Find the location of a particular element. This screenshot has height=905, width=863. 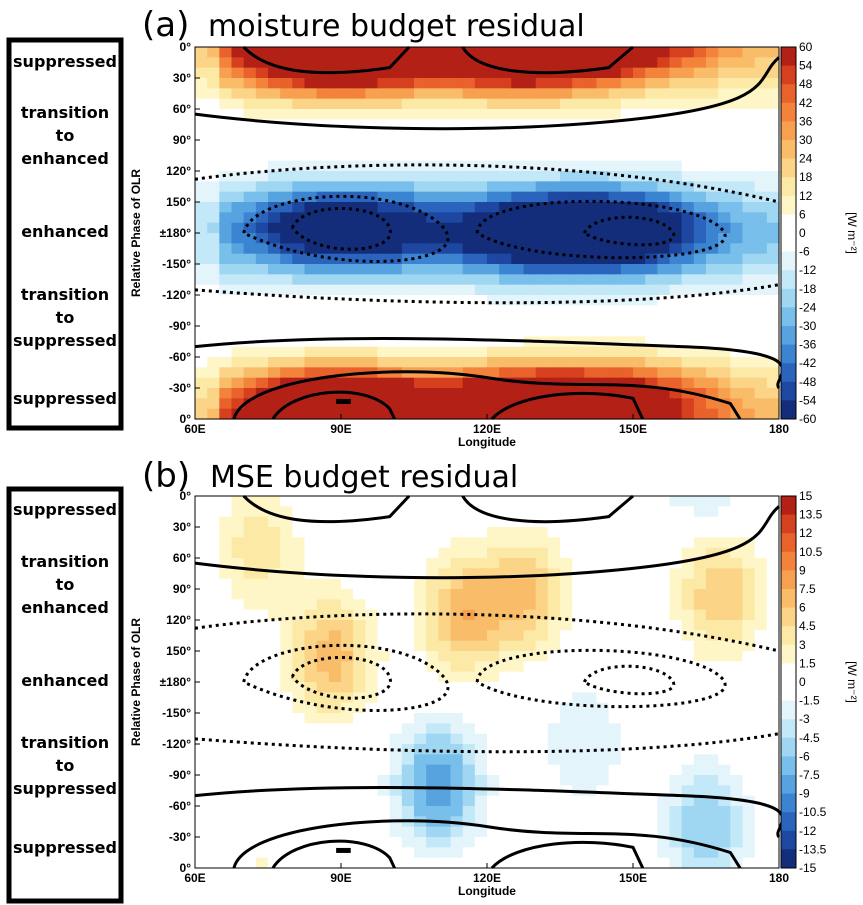

olr-contours-dotted is located at coordinates (487, 683).